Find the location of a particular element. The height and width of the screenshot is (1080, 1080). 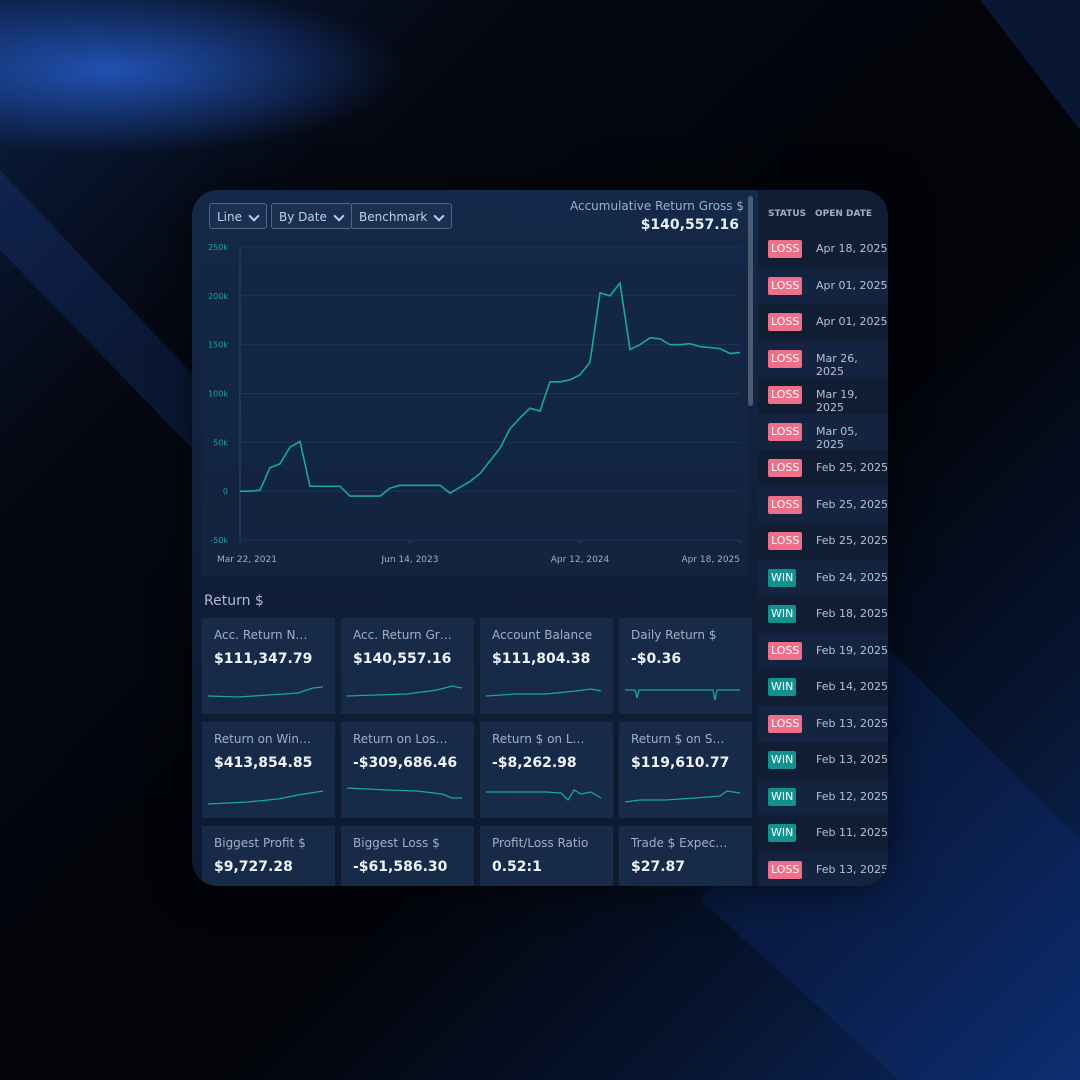

scrollbar is located at coordinates (750, 301).